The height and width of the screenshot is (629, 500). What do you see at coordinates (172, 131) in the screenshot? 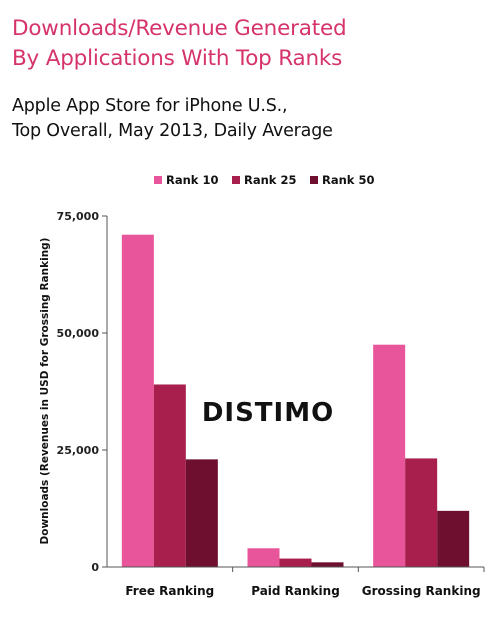
I see `chart-subtitle-line-2: Top Overall, May 2013, Daily Average` at bounding box center [172, 131].